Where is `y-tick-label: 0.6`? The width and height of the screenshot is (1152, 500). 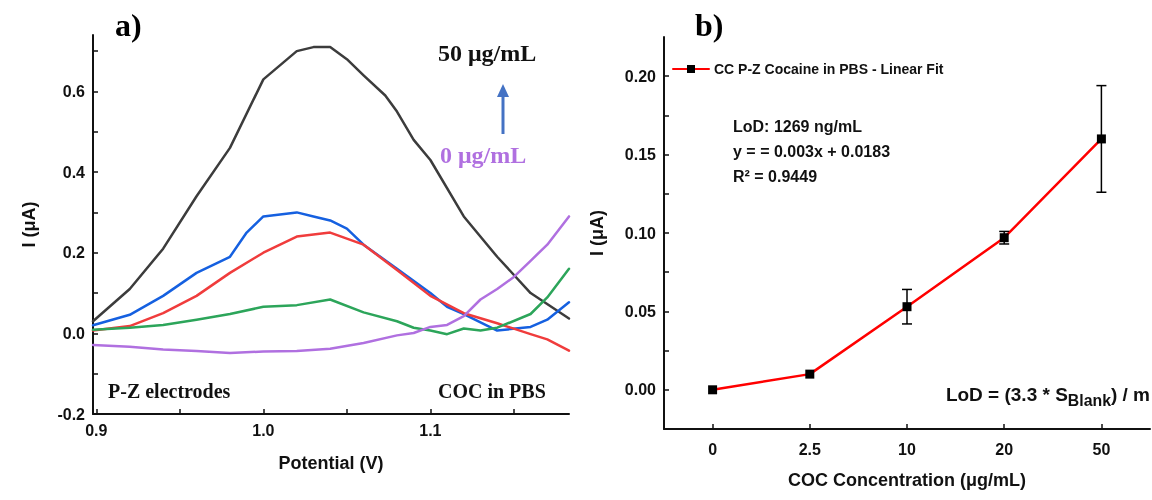 y-tick-label: 0.6 is located at coordinates (74, 91).